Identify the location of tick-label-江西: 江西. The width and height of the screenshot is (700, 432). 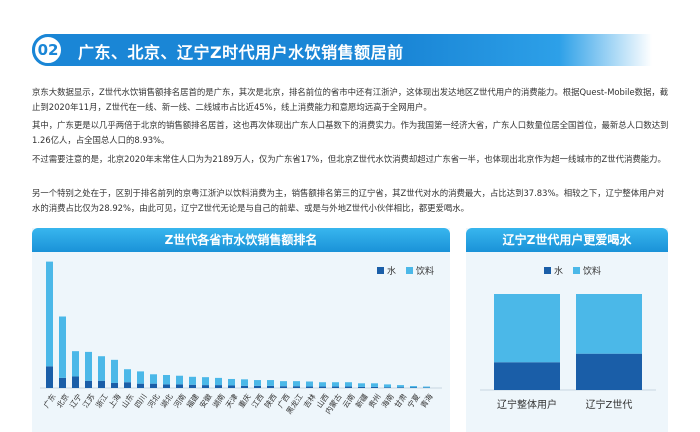
(258, 401).